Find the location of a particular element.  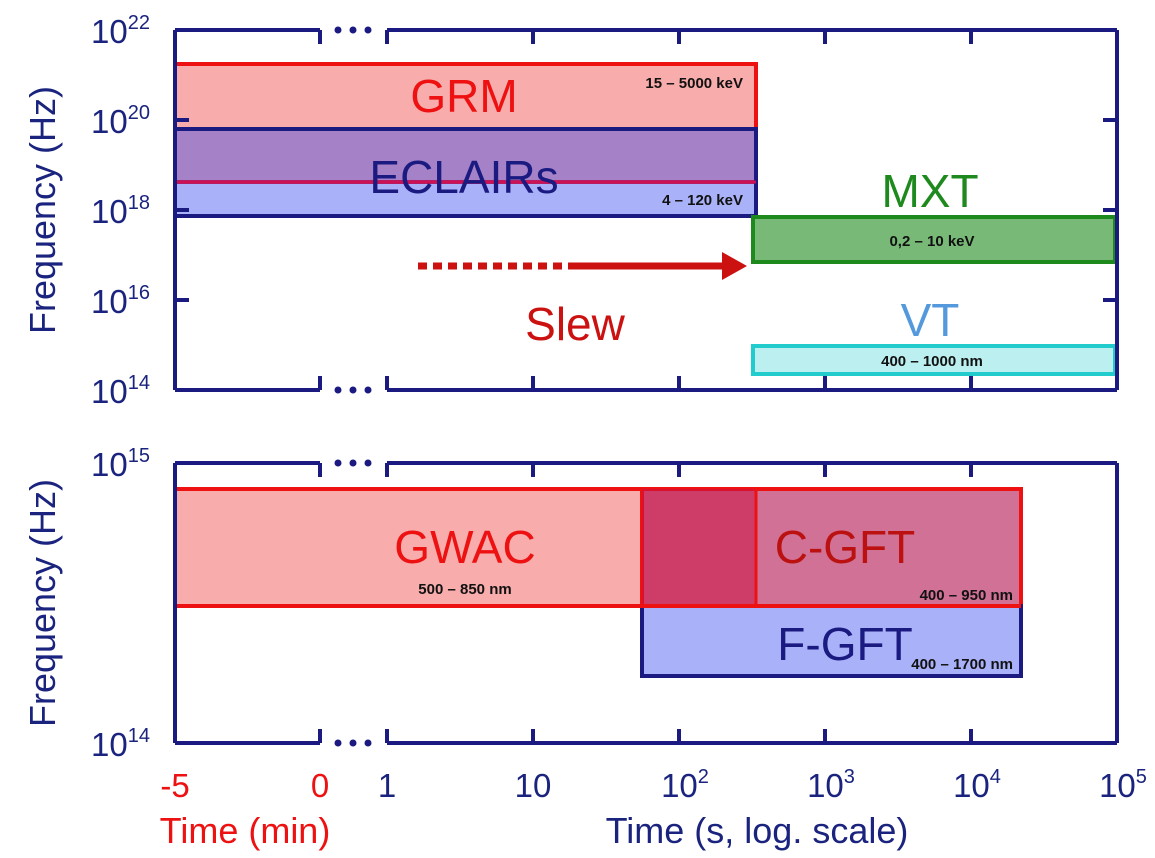

grm-range-label: 15 – 5000 keV is located at coordinates (694, 83).